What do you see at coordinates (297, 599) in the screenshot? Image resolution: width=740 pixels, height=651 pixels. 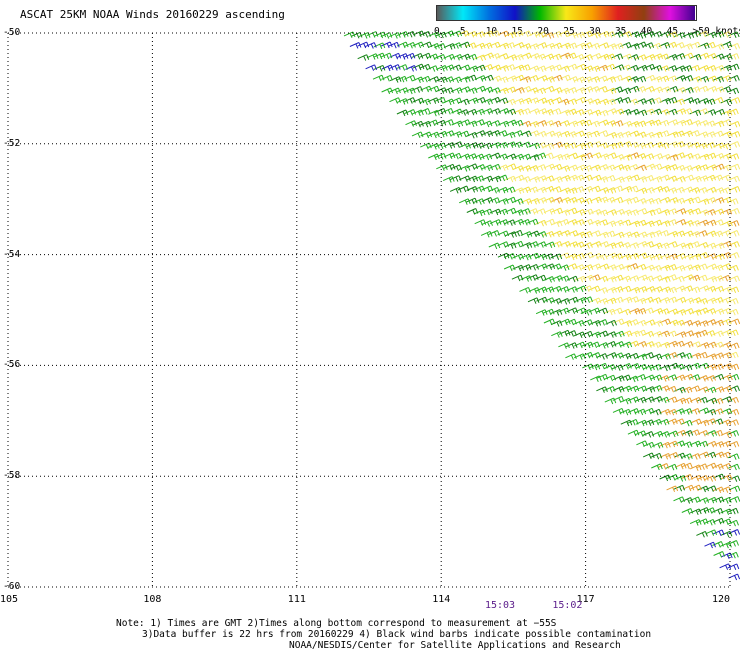 I see `x-tick-label: 111` at bounding box center [297, 599].